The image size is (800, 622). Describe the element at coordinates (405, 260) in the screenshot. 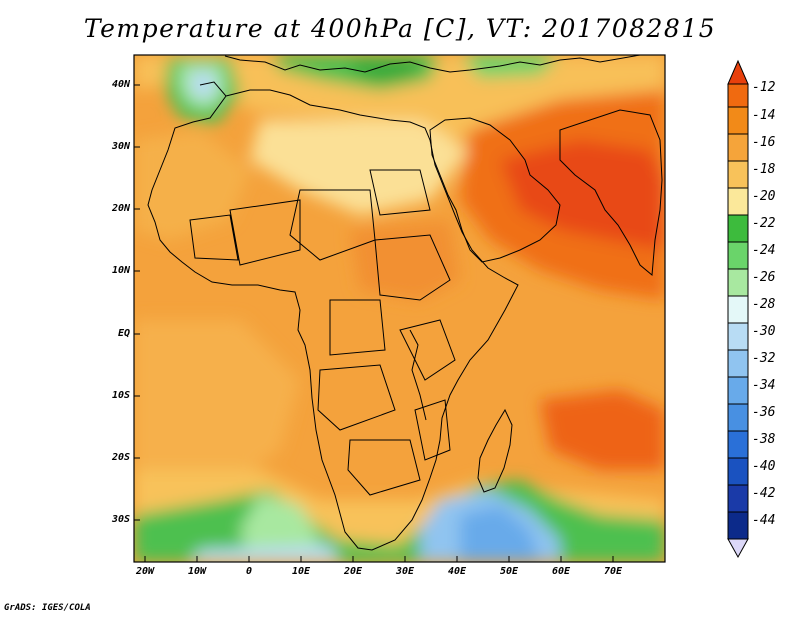

I see `field-central-warm` at that location.